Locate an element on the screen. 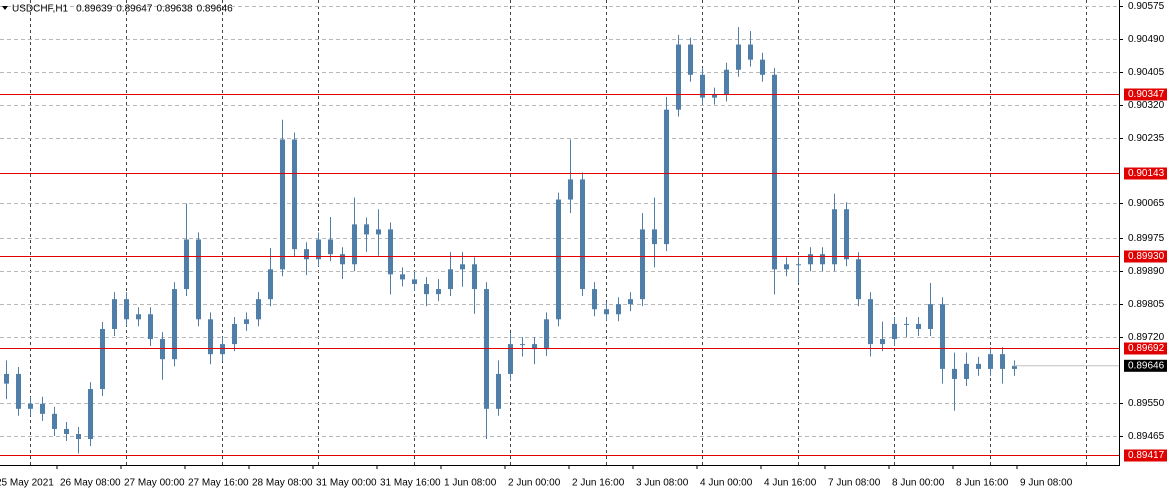 This screenshot has width=1171, height=494. x-tick-label: 2 Jun 00:00 is located at coordinates (534, 483).